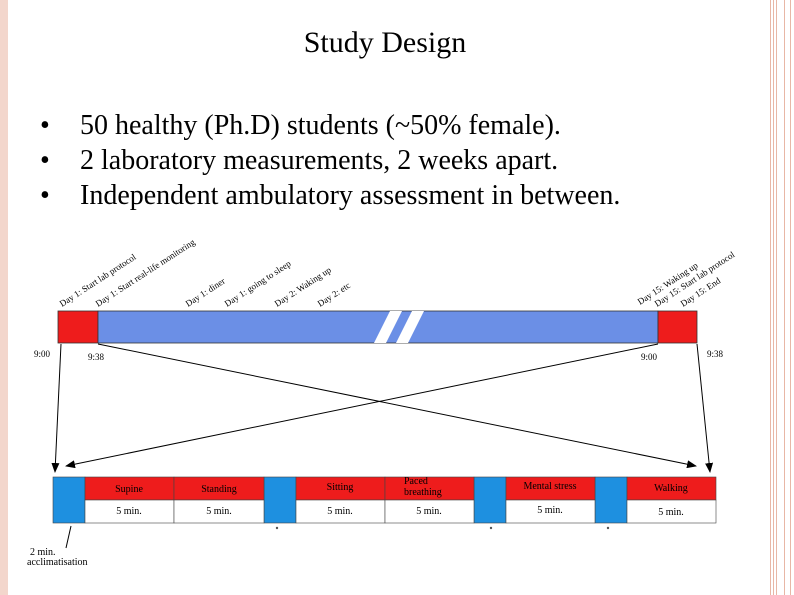 Image resolution: width=794 pixels, height=595 pixels. Describe the element at coordinates (219, 489) in the screenshot. I see `phase-name: Standing` at that location.